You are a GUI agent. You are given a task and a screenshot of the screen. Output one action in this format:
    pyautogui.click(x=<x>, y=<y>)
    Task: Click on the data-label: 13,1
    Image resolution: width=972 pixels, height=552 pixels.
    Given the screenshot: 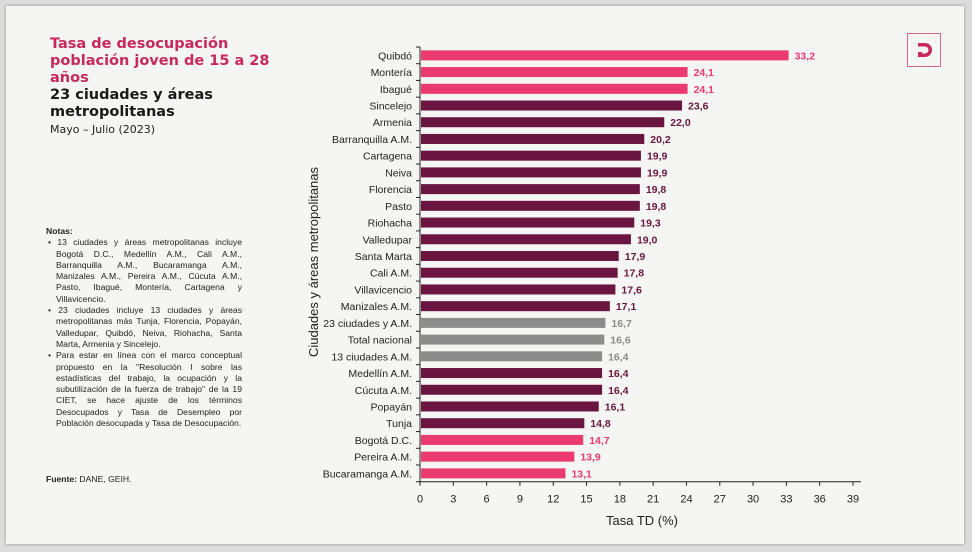 What is the action you would take?
    pyautogui.click(x=581, y=474)
    